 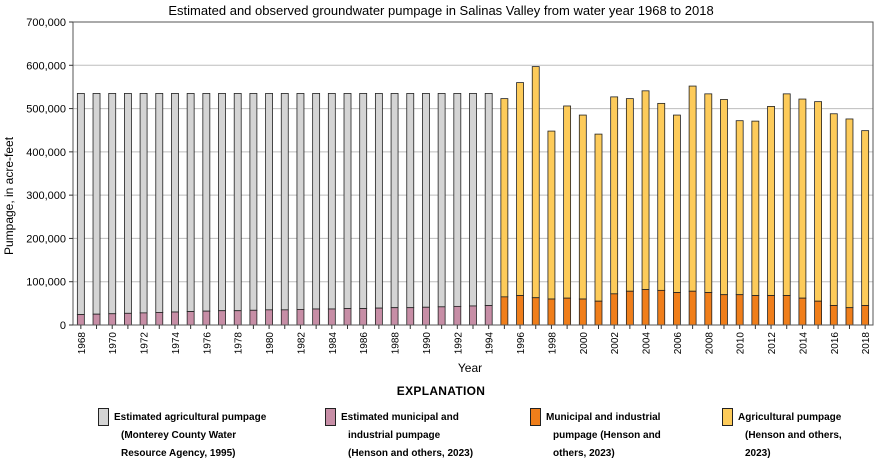 What do you see at coordinates (96, 319) in the screenshot?
I see `bar-est-municipal-1969` at bounding box center [96, 319].